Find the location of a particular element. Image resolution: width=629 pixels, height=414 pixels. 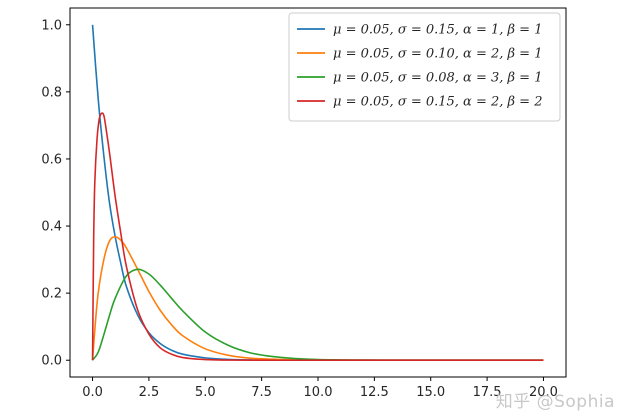

x-tick-label: 2.5 is located at coordinates (149, 392).